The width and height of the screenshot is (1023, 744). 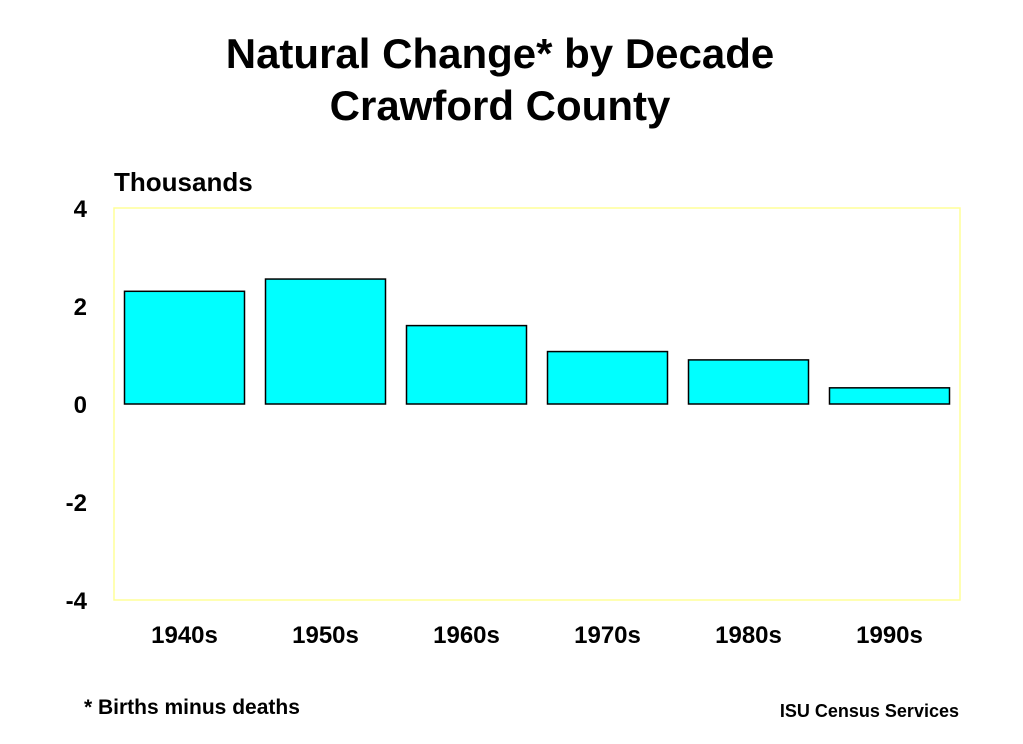 I want to click on x-tick-label: 1950s, so click(x=325, y=635).